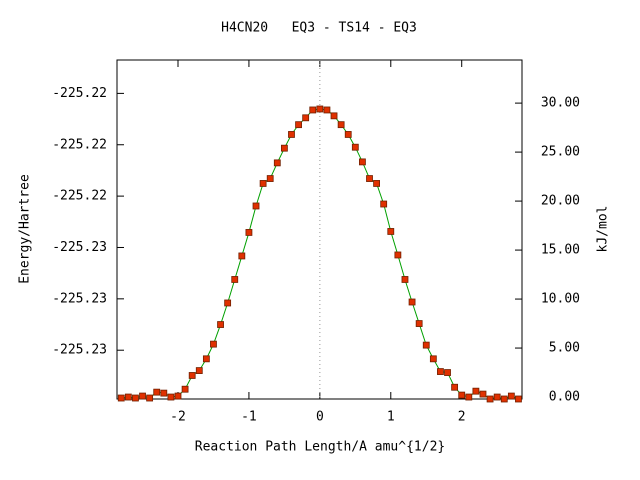 The height and width of the screenshot is (480, 640). Describe the element at coordinates (560, 152) in the screenshot. I see `y2-tick-label: 25.00` at that location.